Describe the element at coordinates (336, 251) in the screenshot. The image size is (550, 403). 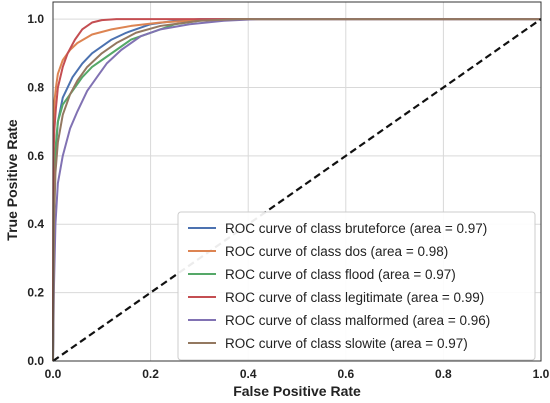
I see `legend-entry: ROC curve of class dos (area = 0.98)` at that location.